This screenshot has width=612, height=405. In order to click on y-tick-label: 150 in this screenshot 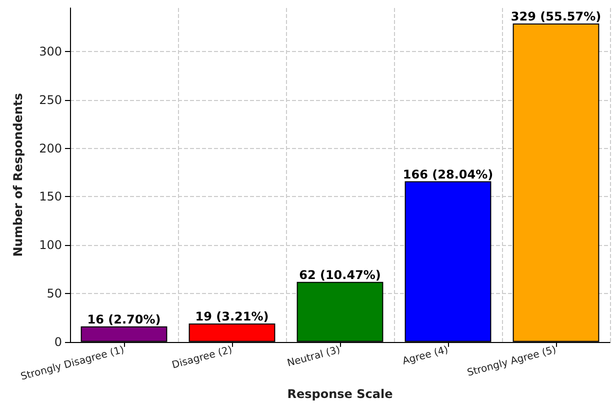, I will do `click(50, 197)`.